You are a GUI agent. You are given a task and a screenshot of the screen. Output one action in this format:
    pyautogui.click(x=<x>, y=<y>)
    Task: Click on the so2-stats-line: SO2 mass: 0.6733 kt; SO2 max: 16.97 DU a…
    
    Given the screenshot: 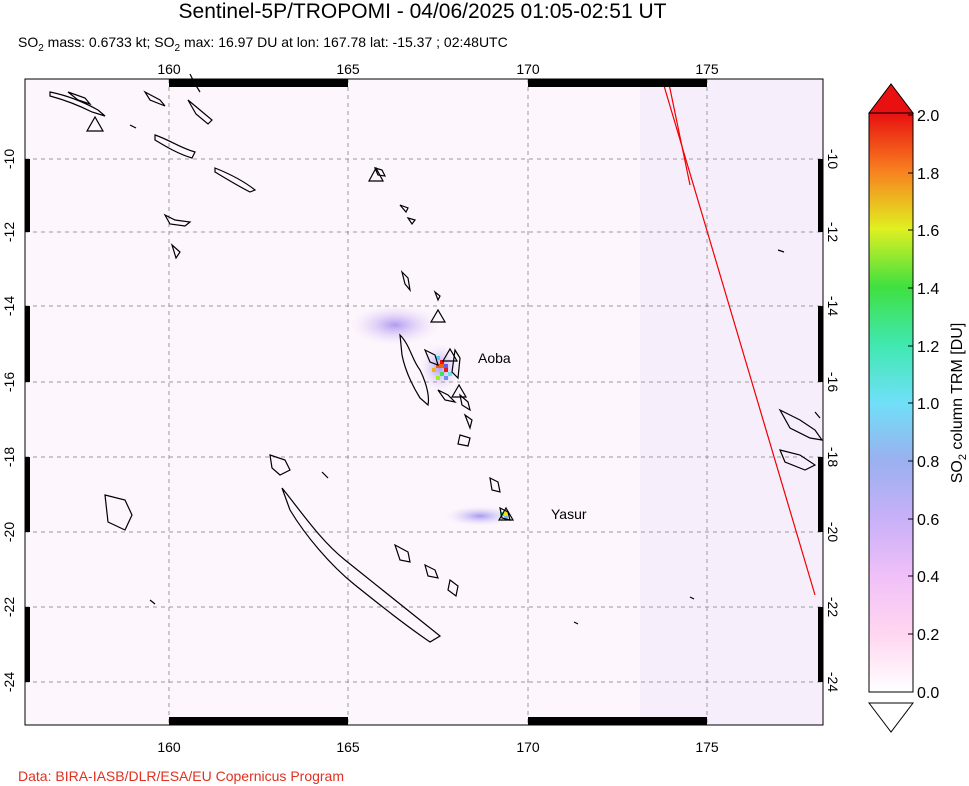 What is the action you would take?
    pyautogui.click(x=263, y=45)
    